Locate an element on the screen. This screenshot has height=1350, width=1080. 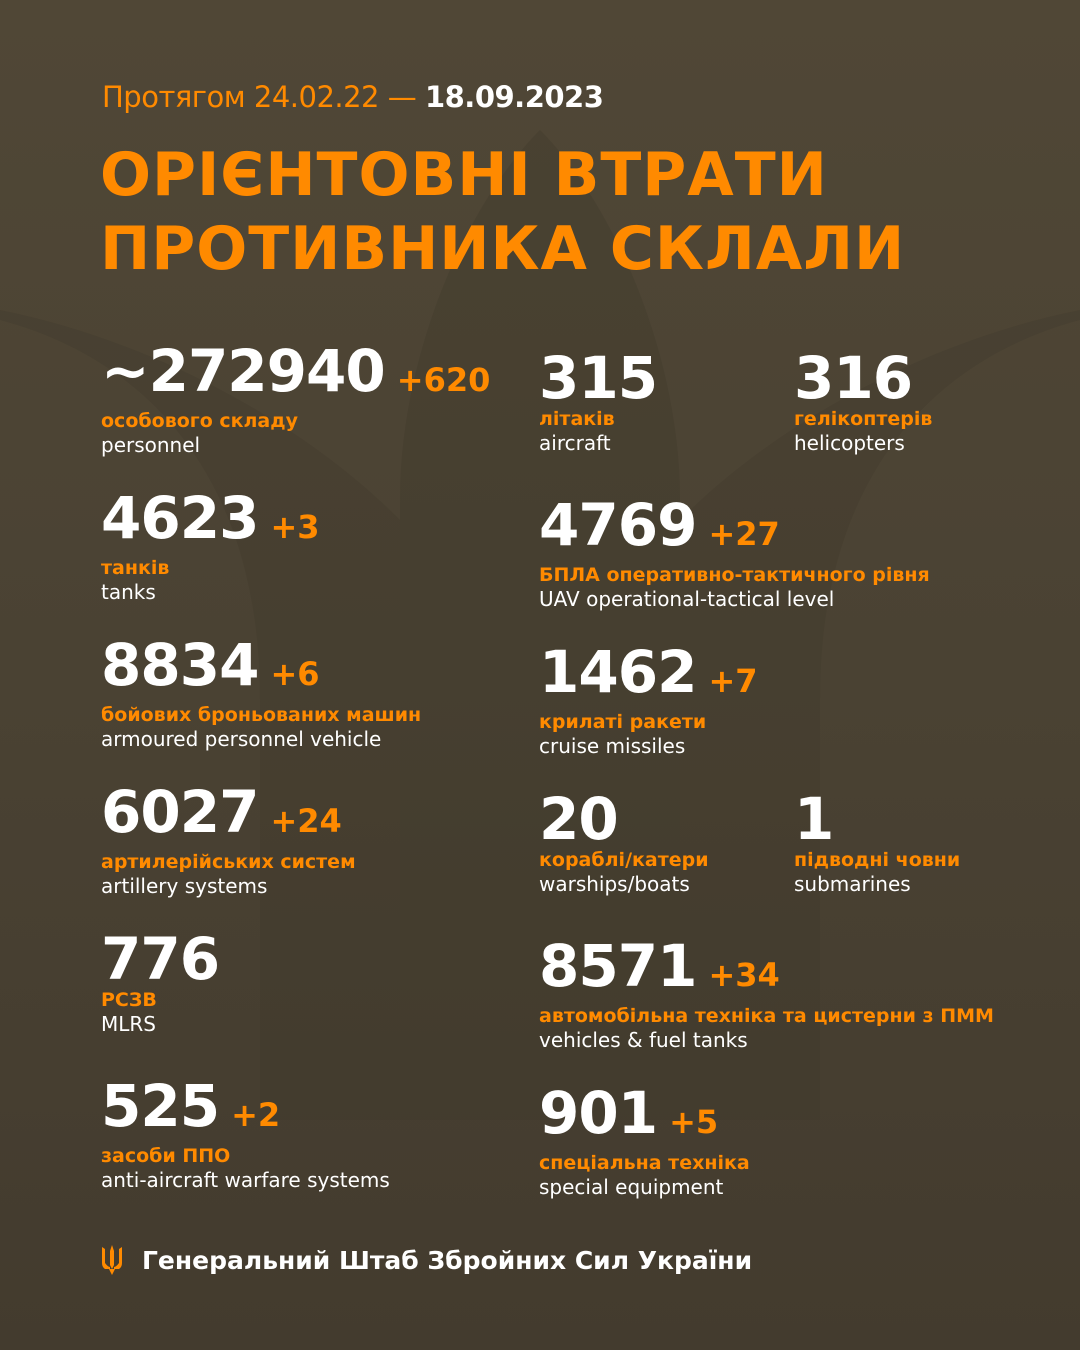
stat-value: 316 is located at coordinates (863, 378).